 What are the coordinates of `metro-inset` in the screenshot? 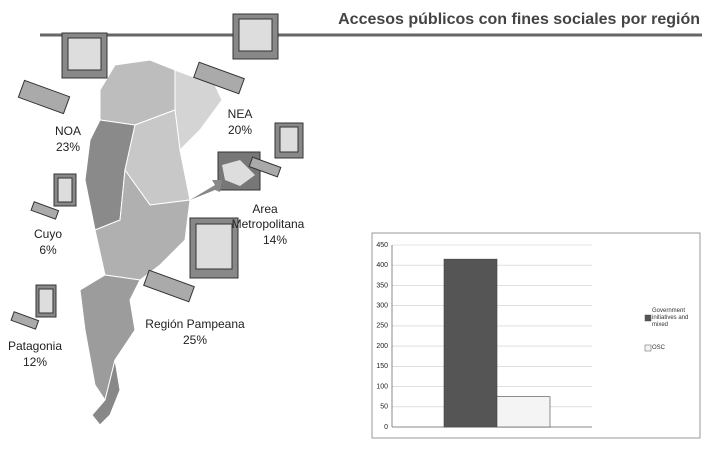 It's located at (225, 175).